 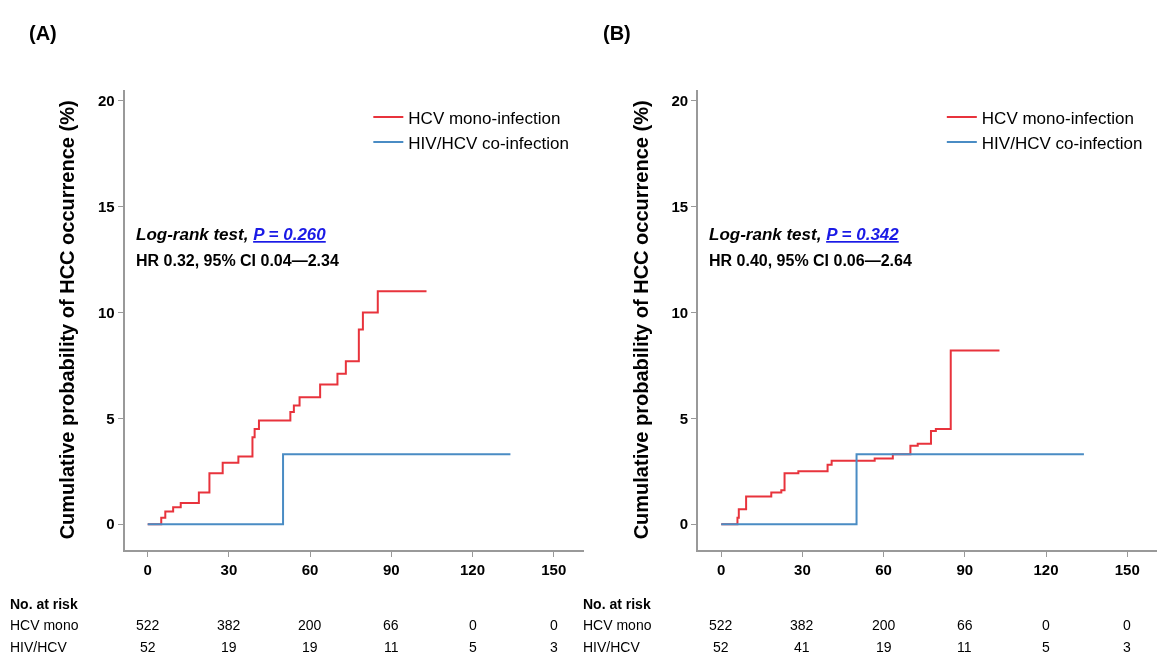 What do you see at coordinates (43, 33) in the screenshot?
I see `chart-title: (A)` at bounding box center [43, 33].